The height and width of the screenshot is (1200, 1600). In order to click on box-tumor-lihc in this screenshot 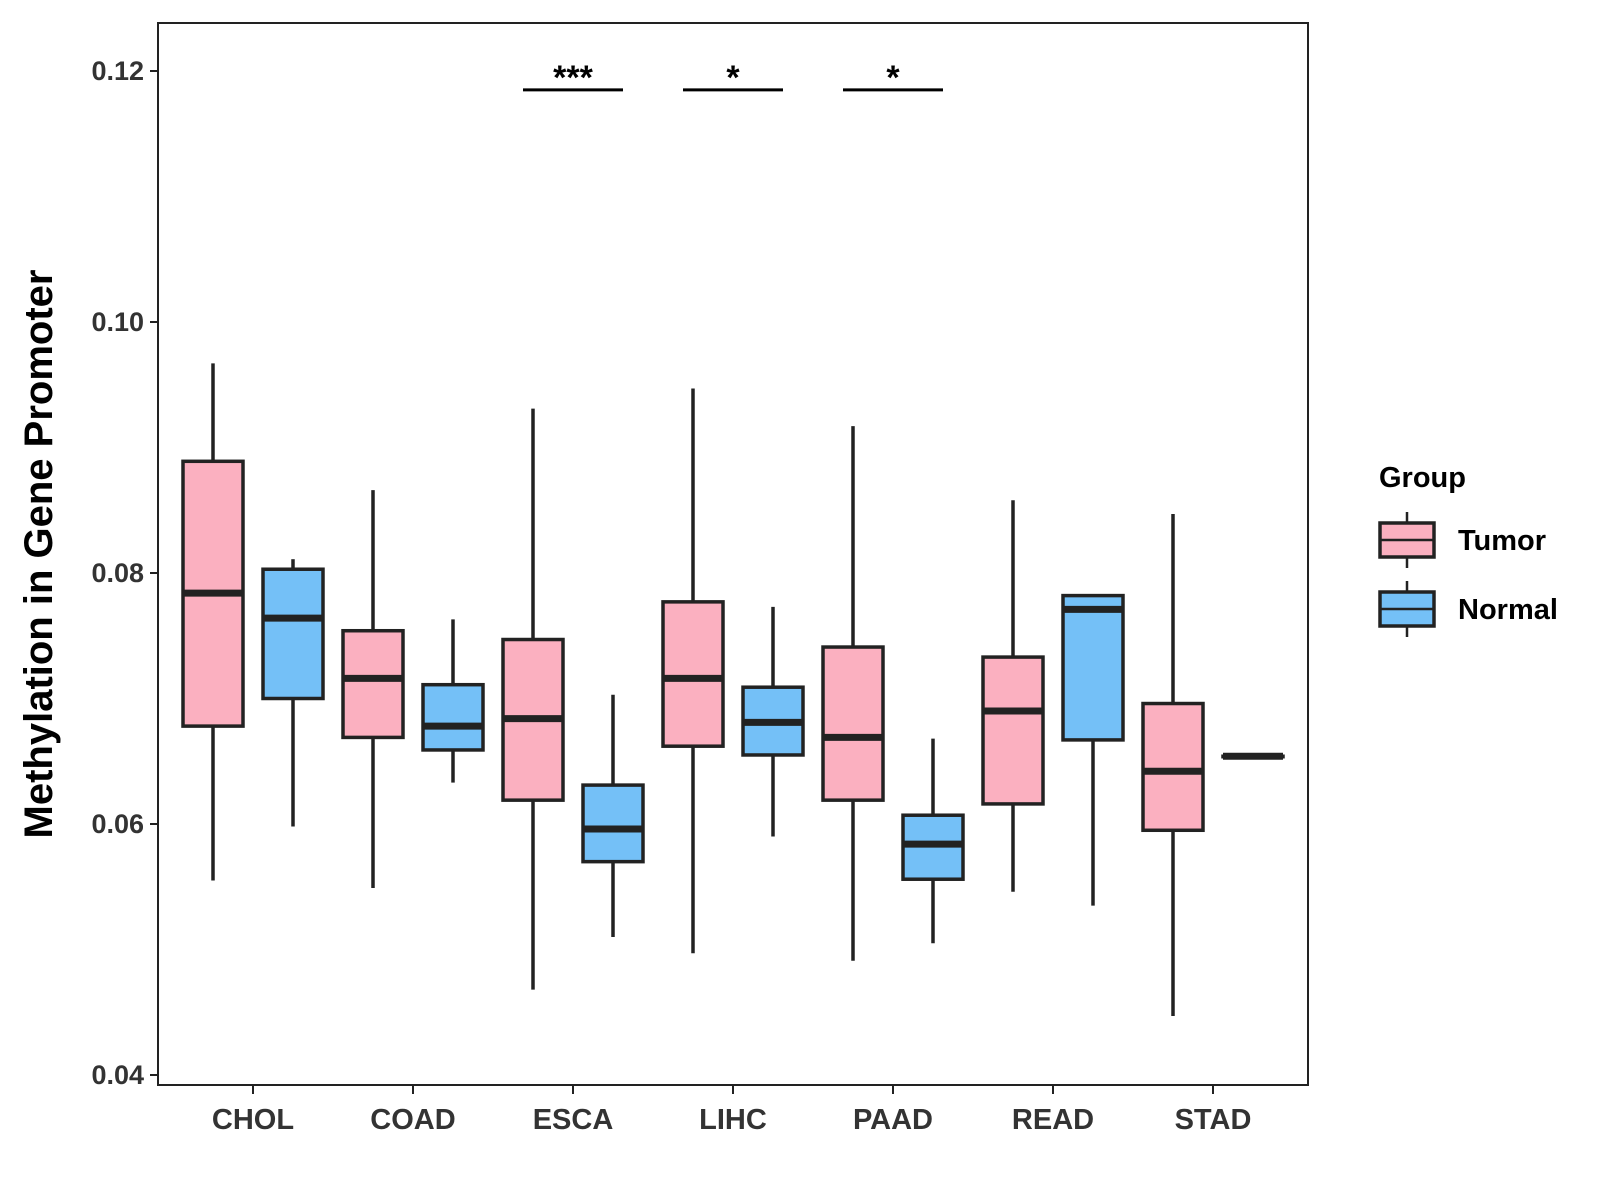, I will do `click(693, 671)`.